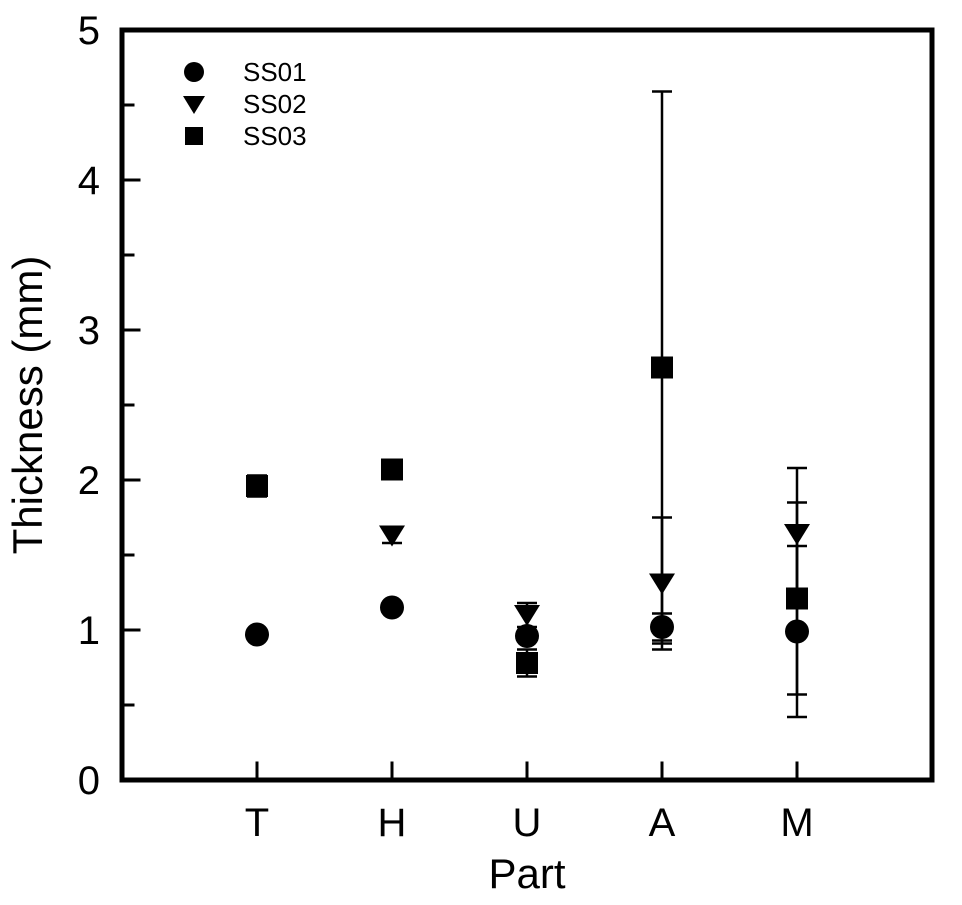 The height and width of the screenshot is (905, 962). Describe the element at coordinates (392, 536) in the screenshot. I see `marker-ss02-H` at that location.